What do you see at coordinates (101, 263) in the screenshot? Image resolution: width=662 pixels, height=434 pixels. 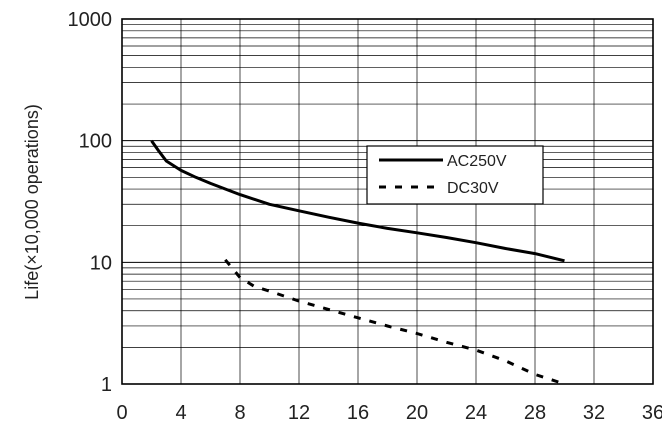 I see `y-tick-label: 10` at bounding box center [101, 263].